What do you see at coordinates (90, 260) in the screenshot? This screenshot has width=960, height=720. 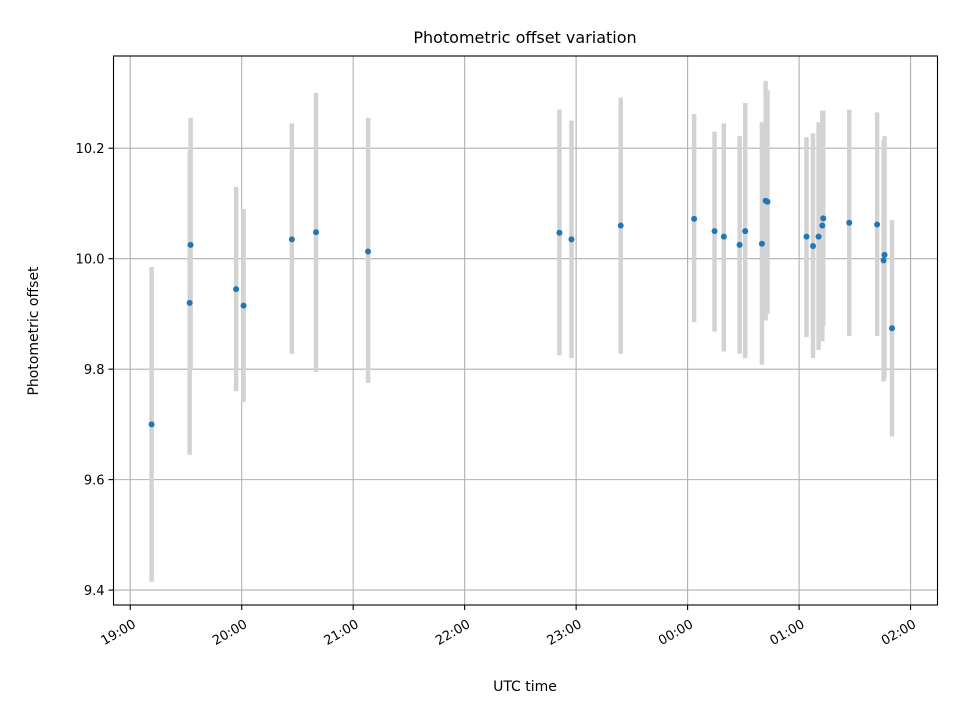 I see `y-tick-label: 10.0` at bounding box center [90, 260].